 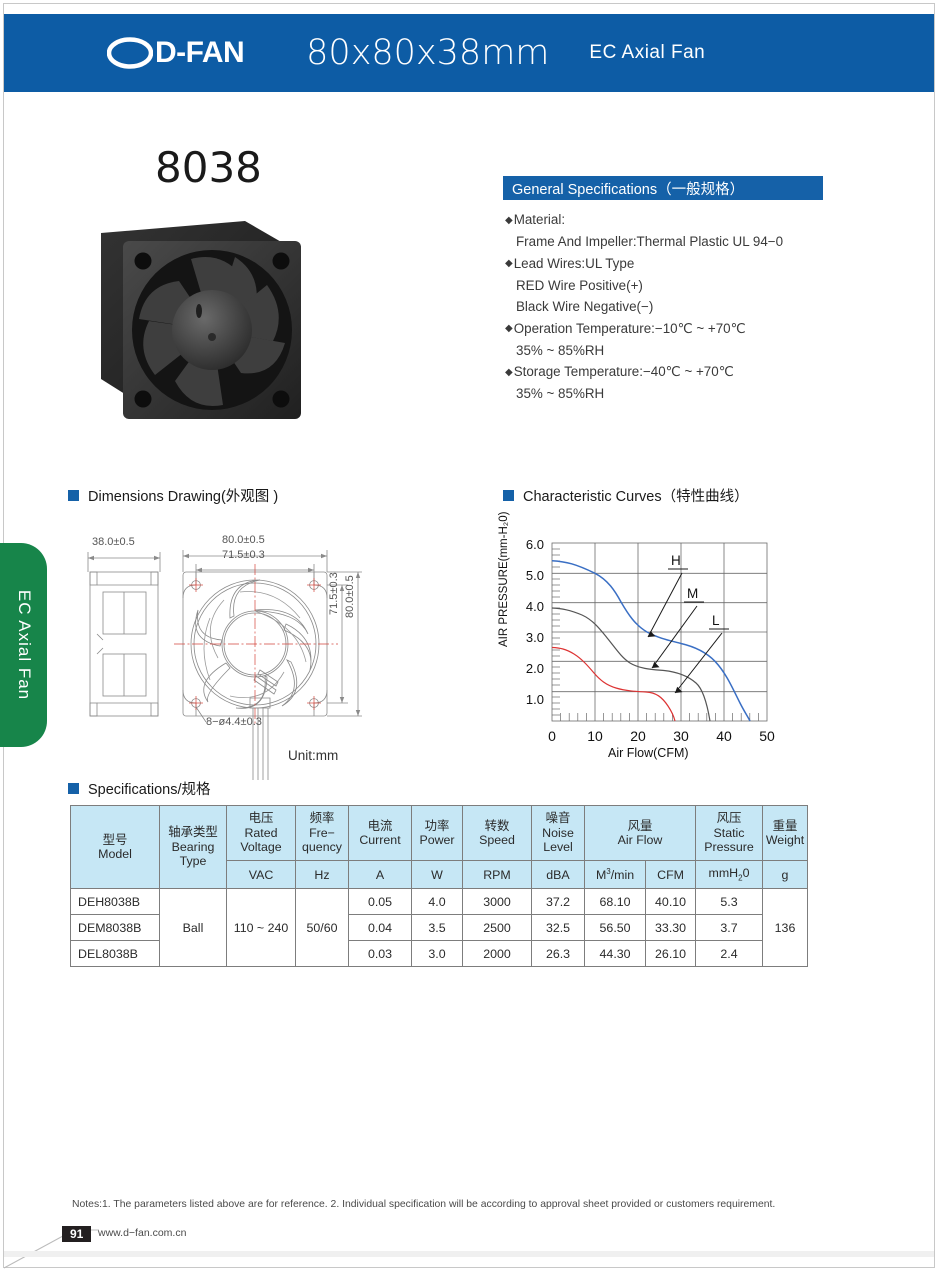 I want to click on th-speed: 转数 Speed, so click(x=497, y=833).